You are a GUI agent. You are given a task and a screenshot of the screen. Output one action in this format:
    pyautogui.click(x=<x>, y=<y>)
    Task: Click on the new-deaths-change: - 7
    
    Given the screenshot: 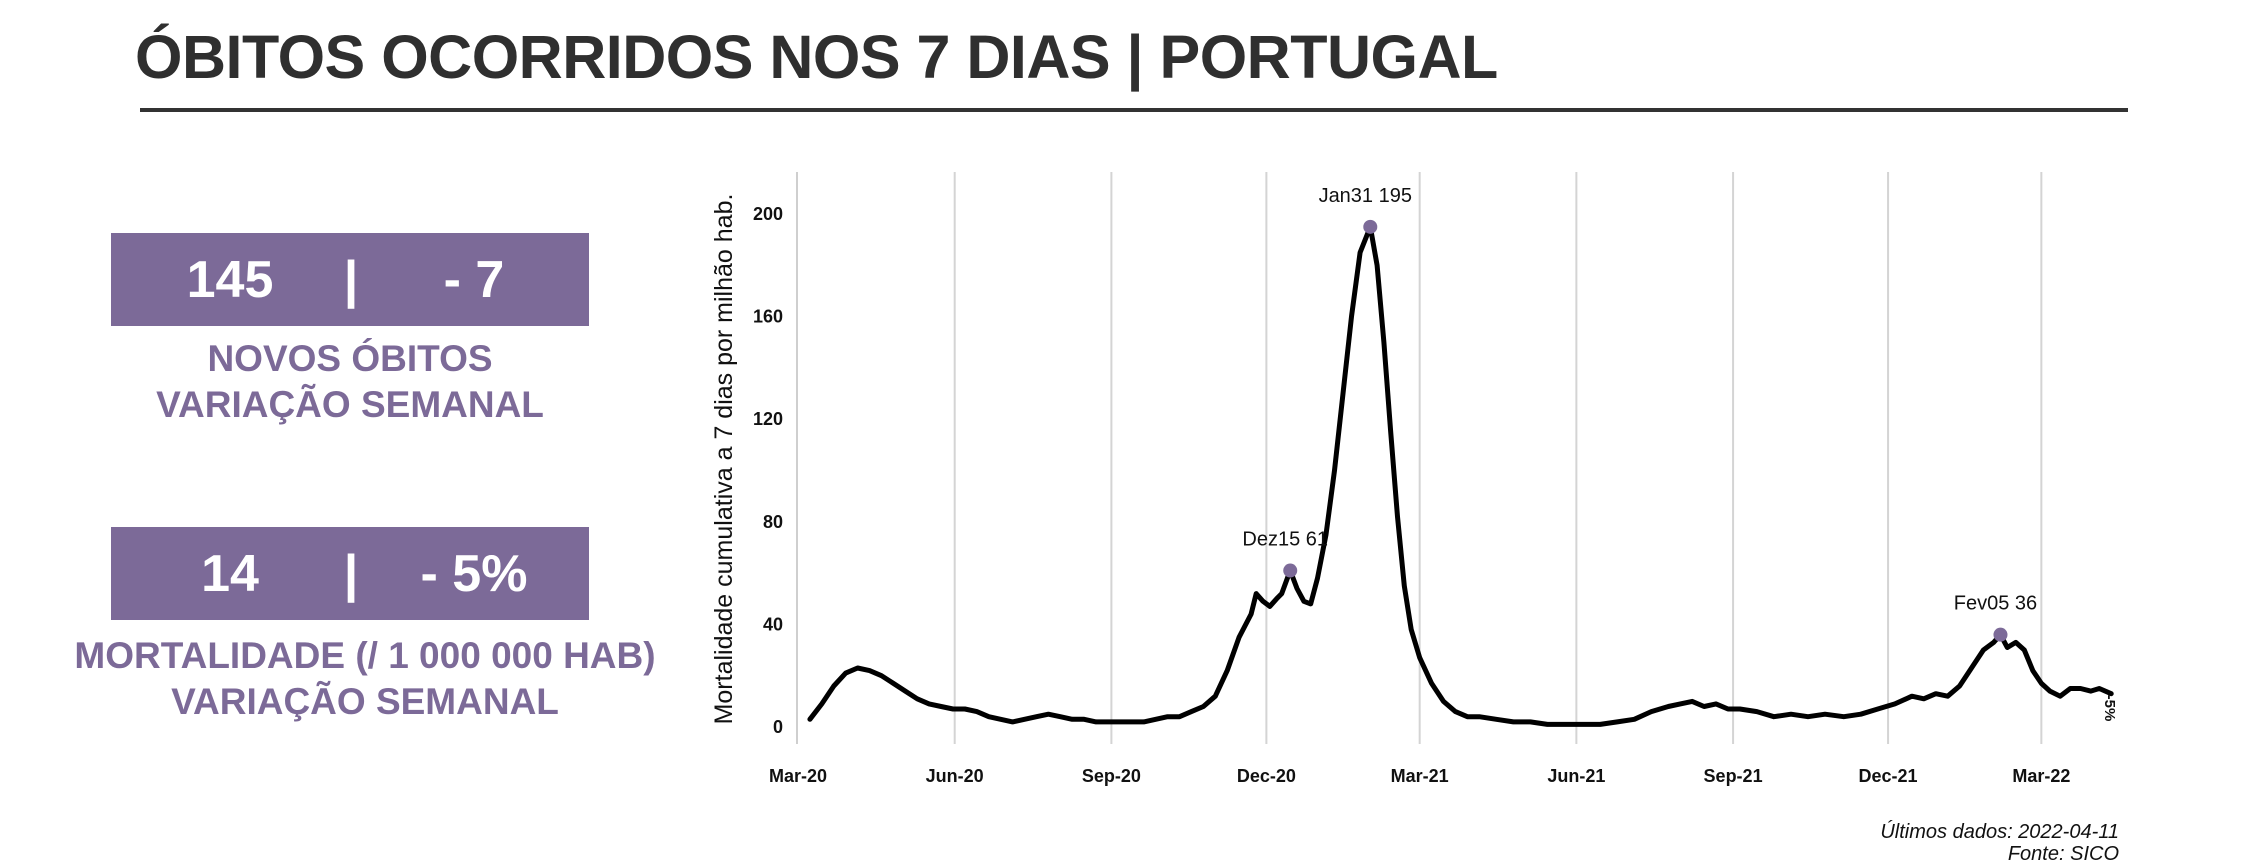 What is the action you would take?
    pyautogui.click(x=474, y=279)
    